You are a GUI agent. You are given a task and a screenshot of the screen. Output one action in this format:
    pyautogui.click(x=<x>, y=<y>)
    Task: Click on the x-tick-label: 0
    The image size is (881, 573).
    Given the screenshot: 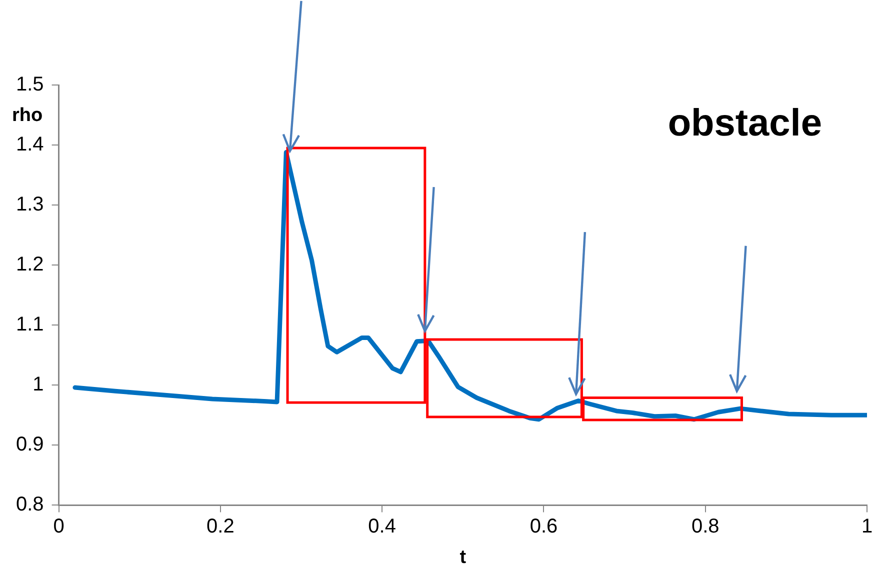 What is the action you would take?
    pyautogui.click(x=58, y=527)
    